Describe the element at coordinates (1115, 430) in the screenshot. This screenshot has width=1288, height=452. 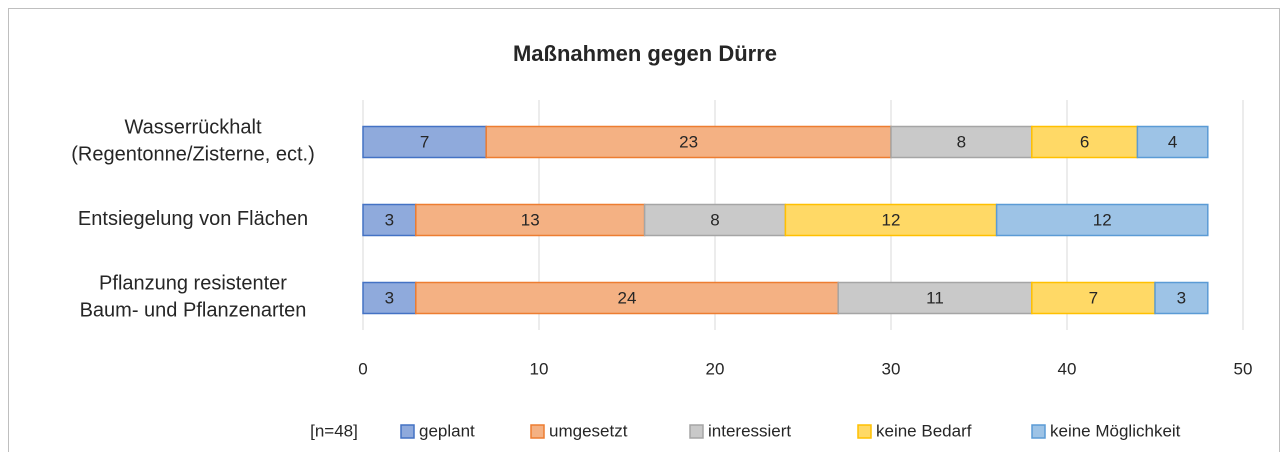
I see `legend-label: keine Möglichkeit` at that location.